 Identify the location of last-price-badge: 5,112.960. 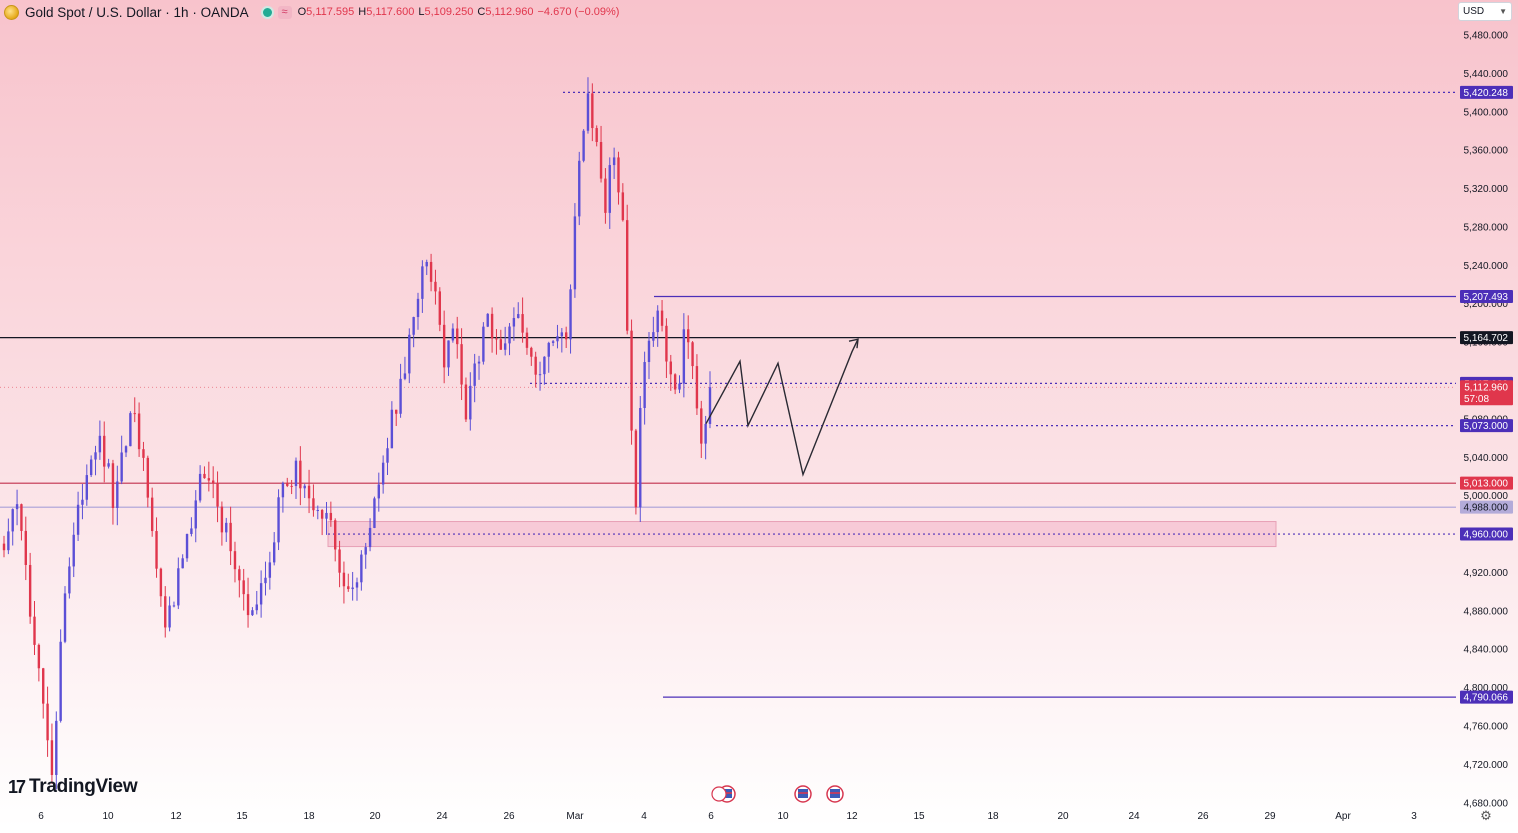
(1486, 388).